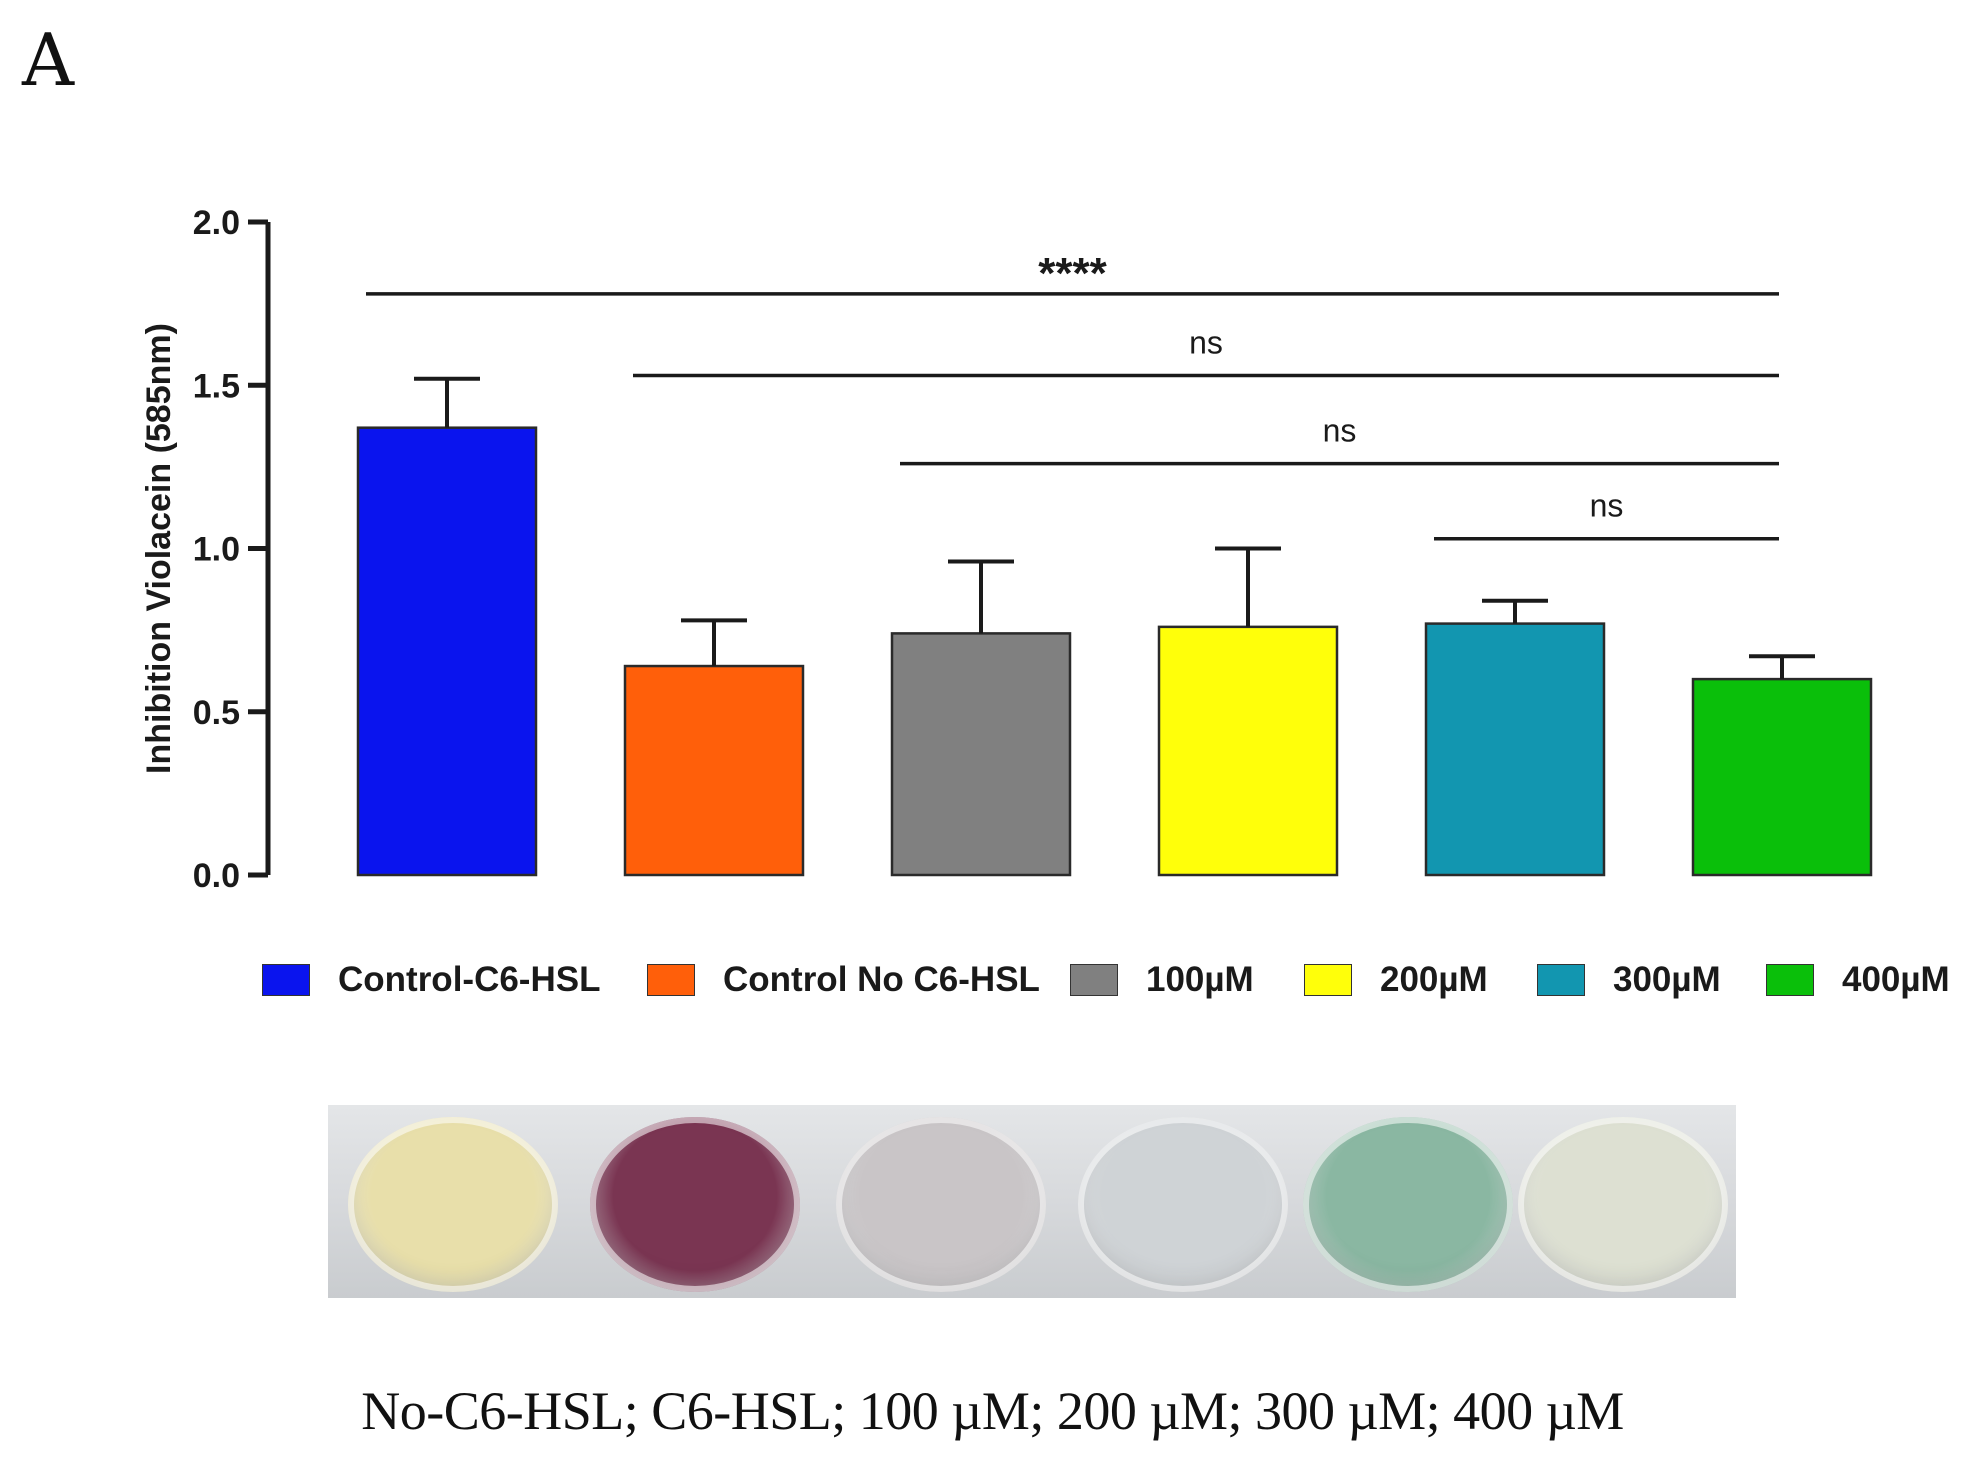  I want to click on y-tick-label: 0.0, so click(216, 876).